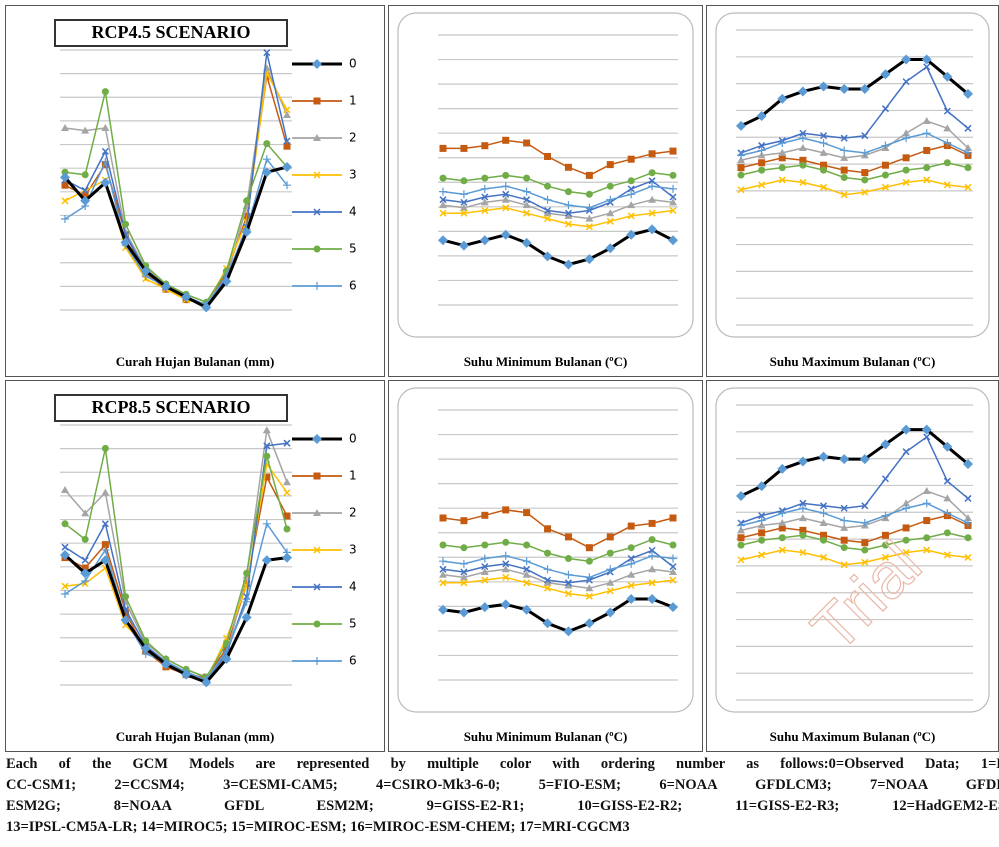 The image size is (999, 847). I want to click on x-axis-label: Suhu Maximum Bulanan (ºC), so click(853, 736).